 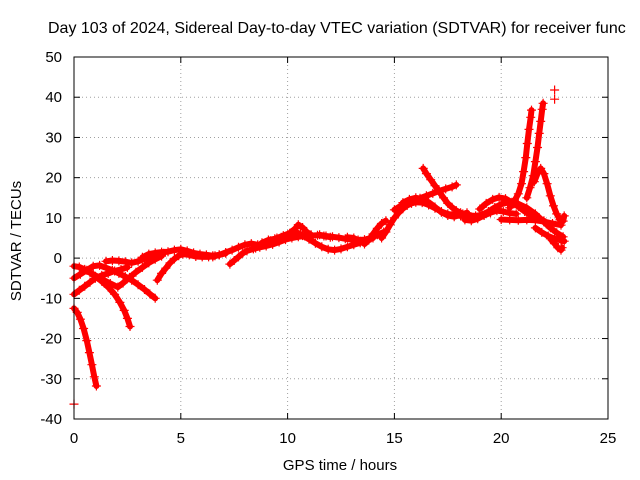 I want to click on x-tick-label: 0, so click(x=74, y=438).